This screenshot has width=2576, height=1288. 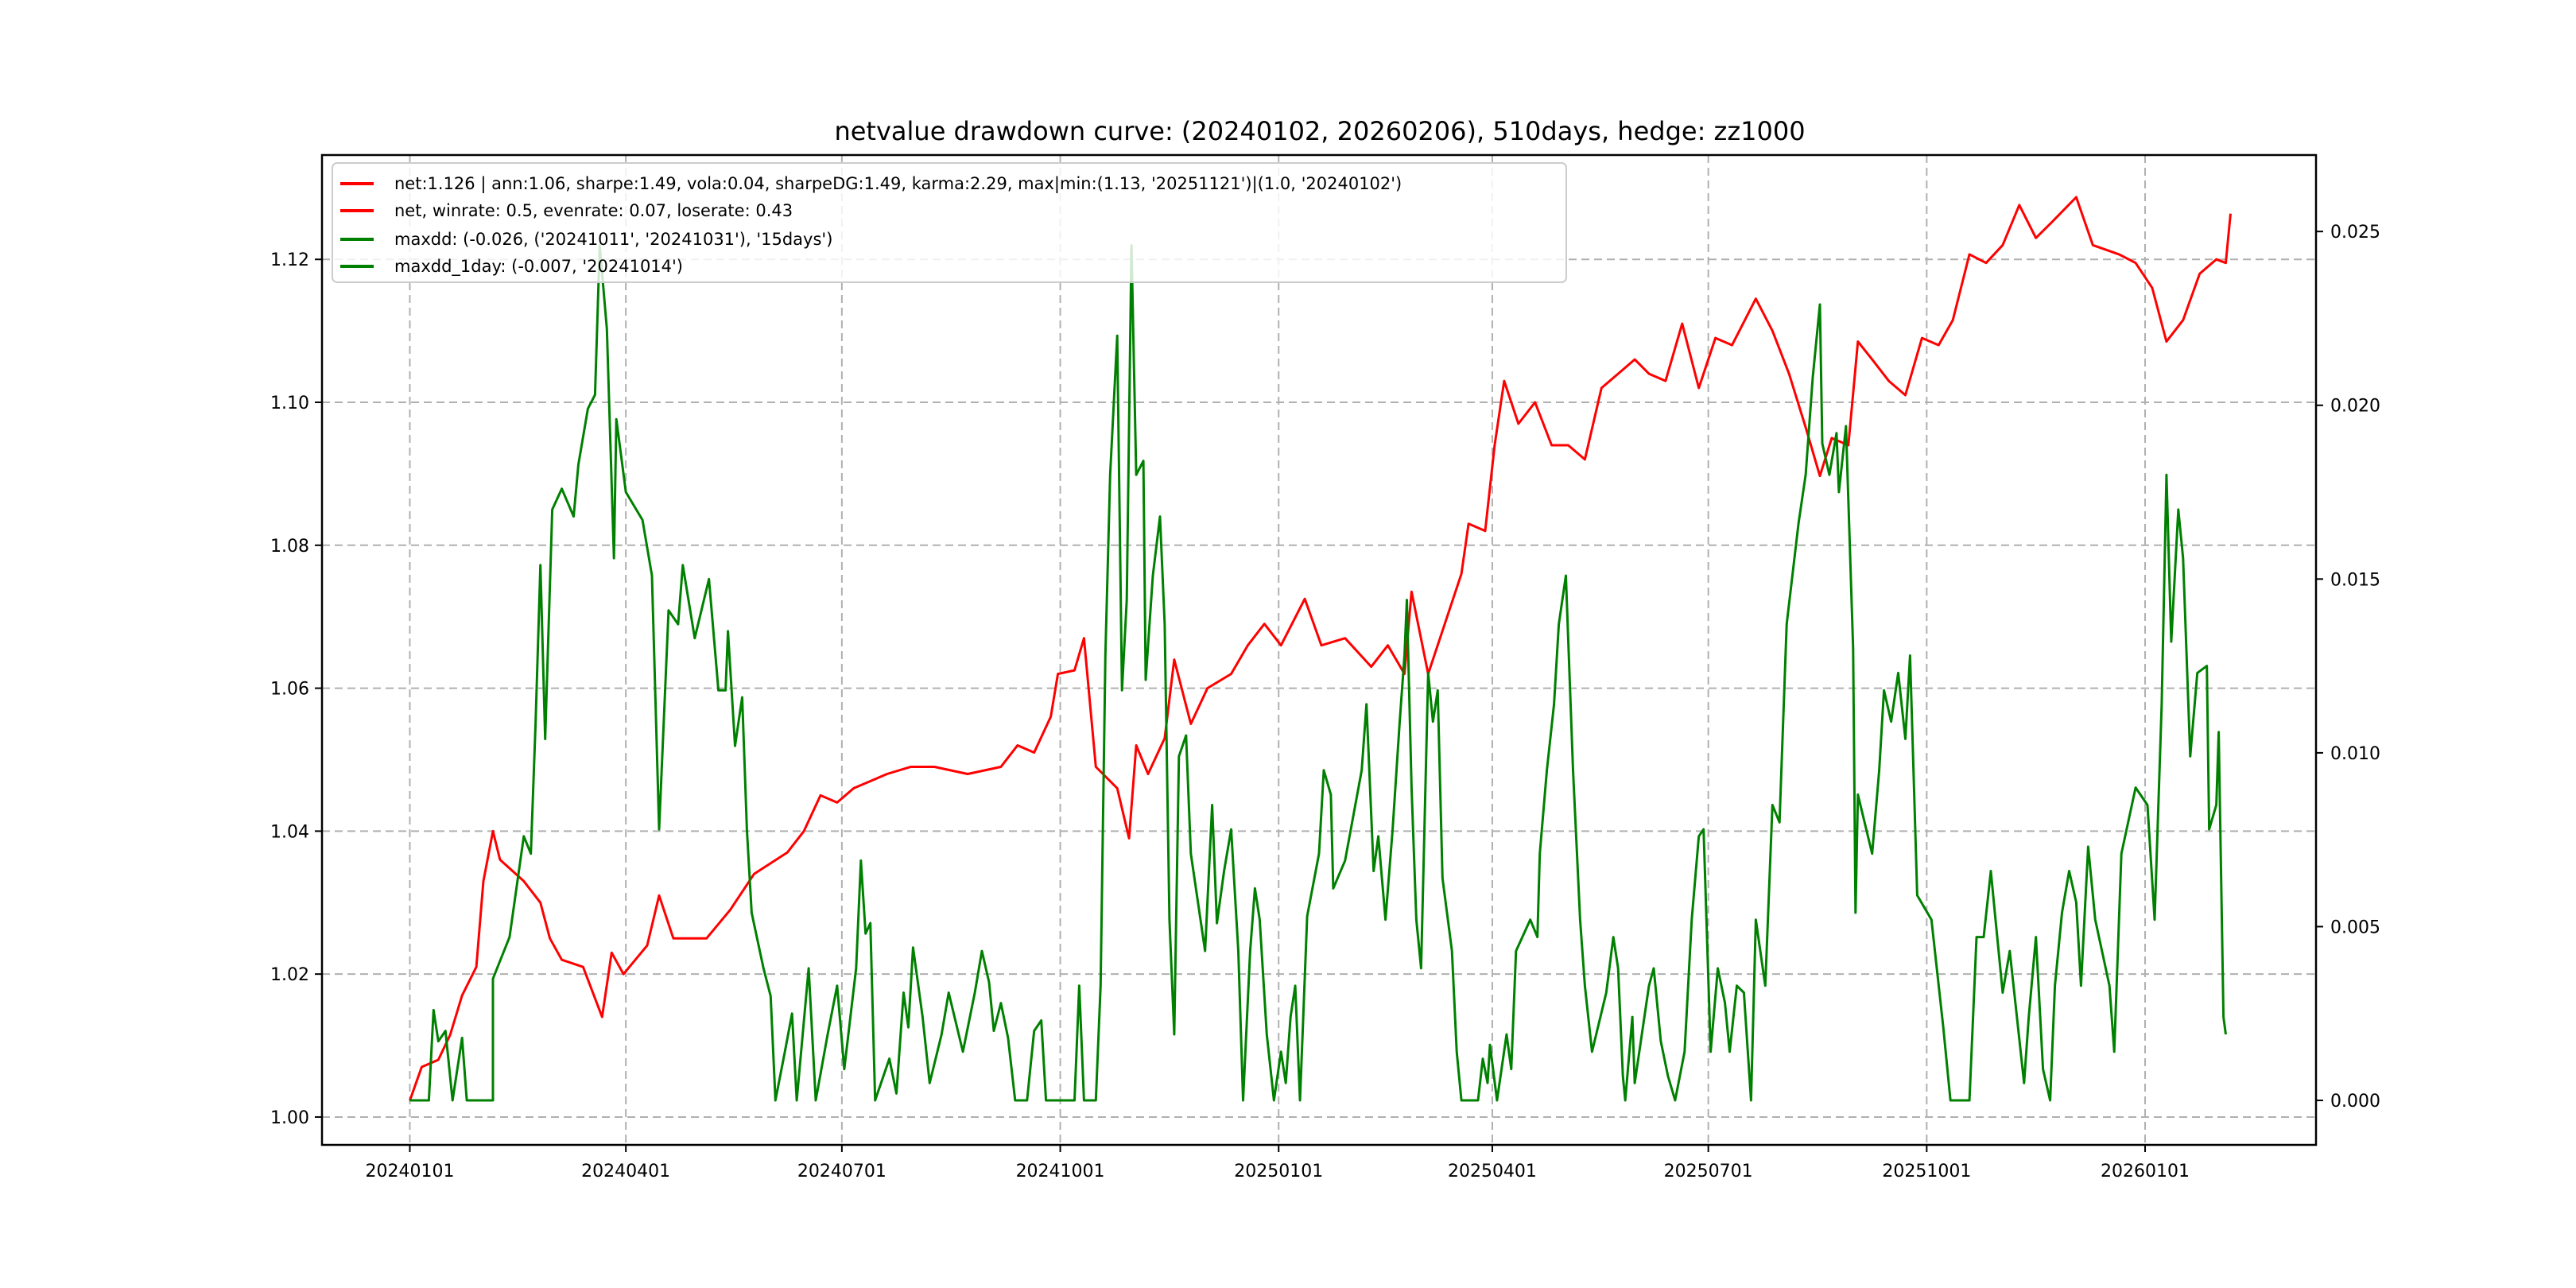 I want to click on y-left-tick-label: 1.08, so click(x=290, y=547).